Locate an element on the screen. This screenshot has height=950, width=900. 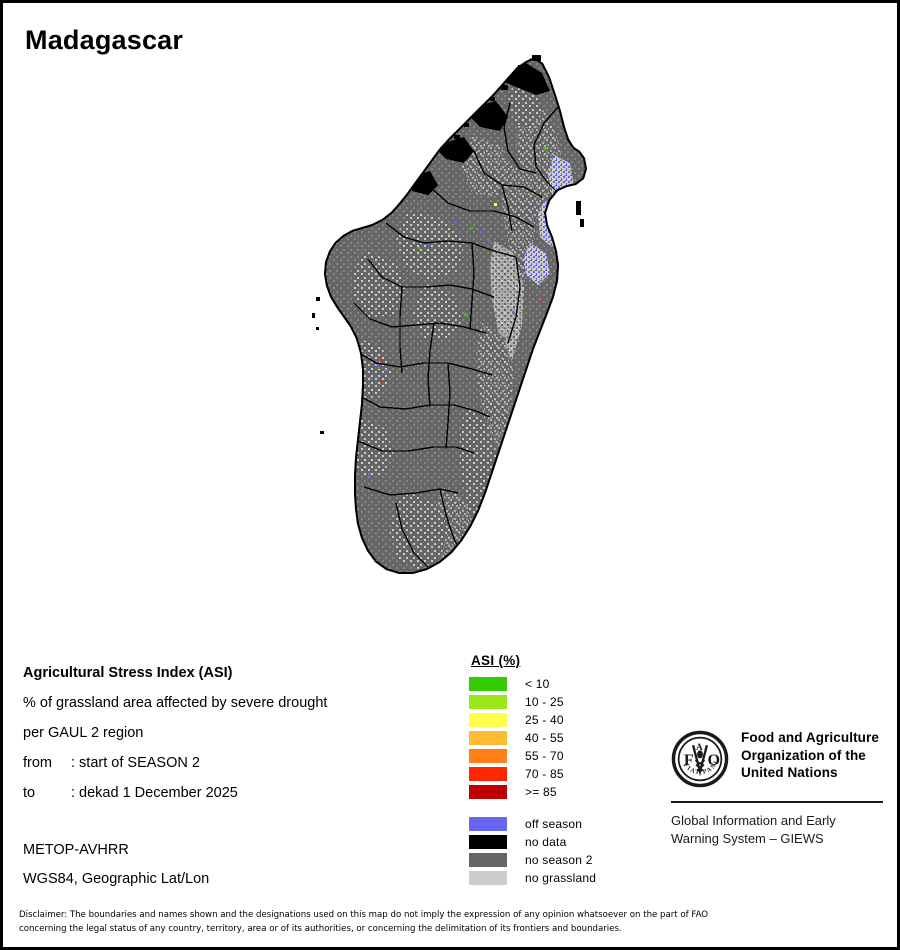
from-label: from is located at coordinates (37, 763).